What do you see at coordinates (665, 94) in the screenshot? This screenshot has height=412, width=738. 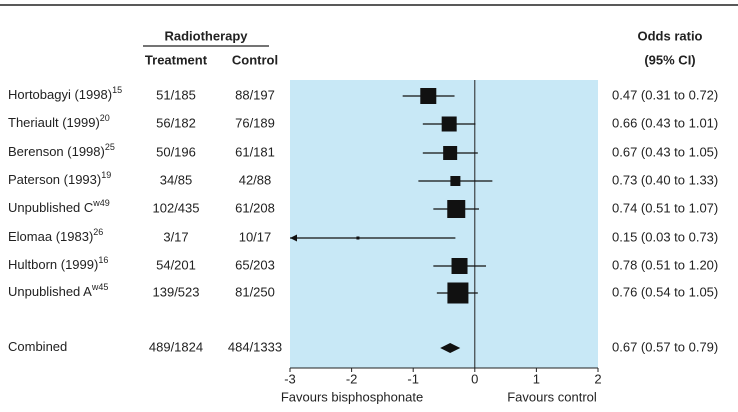 I see `odds-ratio: 0.47 (0.31 to 0.72)` at bounding box center [665, 94].